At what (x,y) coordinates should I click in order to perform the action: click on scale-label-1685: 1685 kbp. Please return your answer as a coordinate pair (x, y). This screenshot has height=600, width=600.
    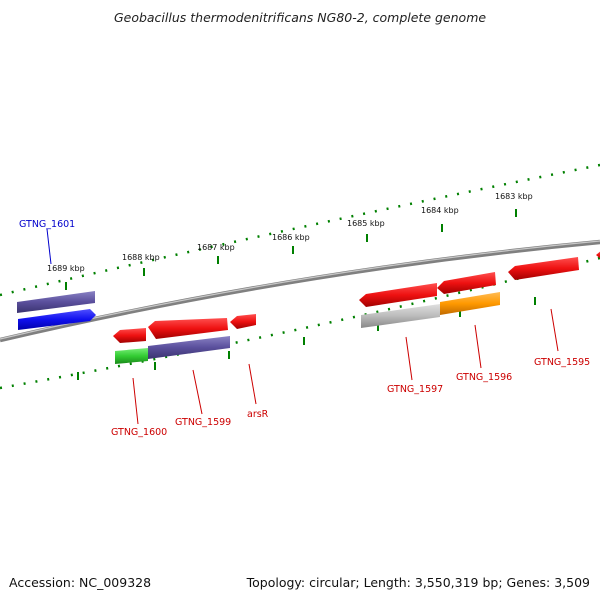
    Looking at the image, I should click on (366, 223).